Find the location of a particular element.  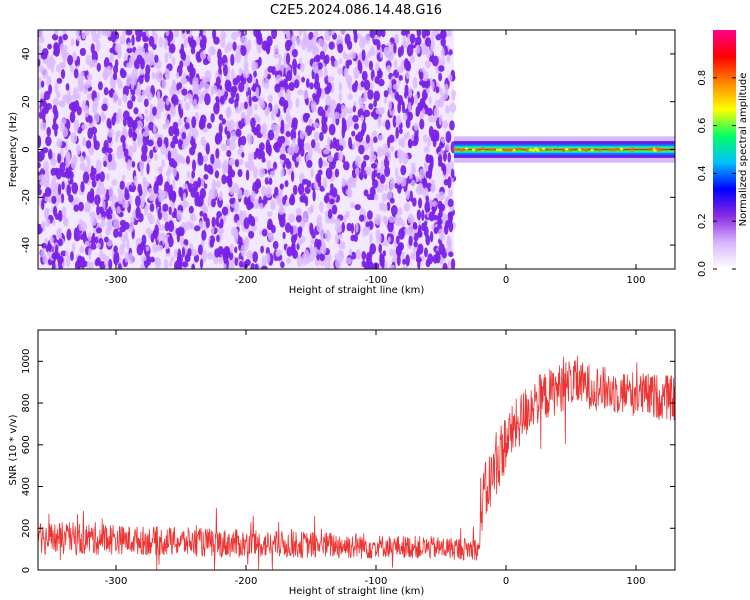

snr-y-tick-label: 0 is located at coordinates (26, 570).